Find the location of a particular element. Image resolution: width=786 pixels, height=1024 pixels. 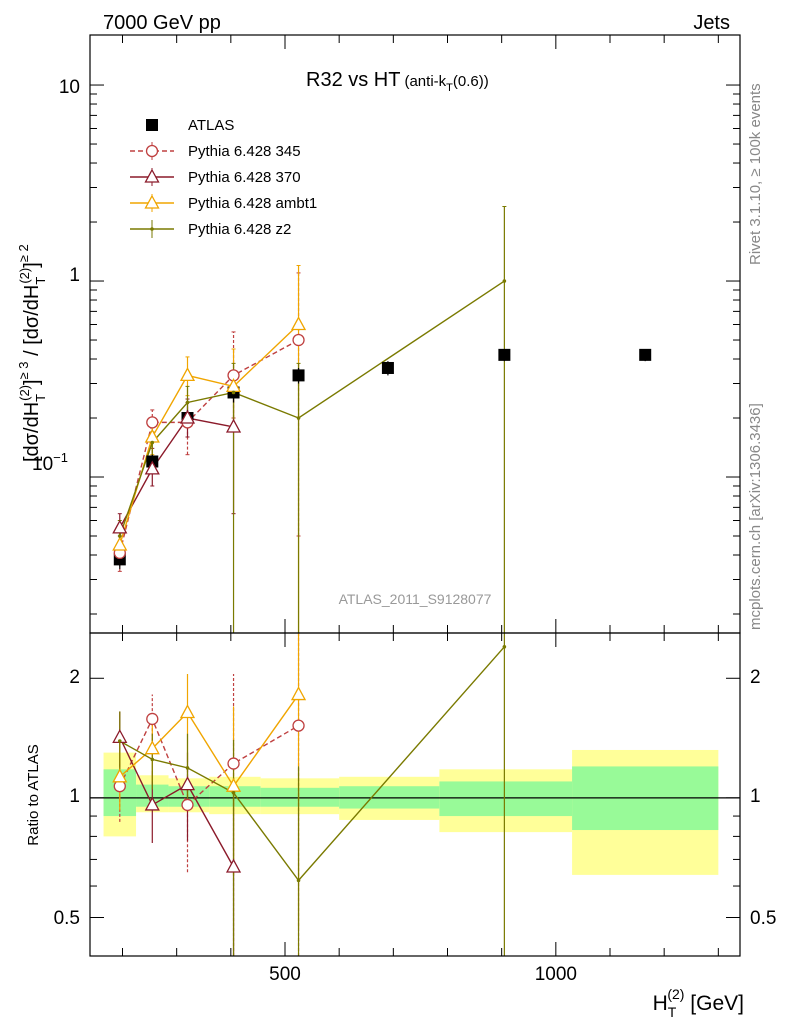

ratio-pythia-6-428-370-line is located at coordinates (177, 802).